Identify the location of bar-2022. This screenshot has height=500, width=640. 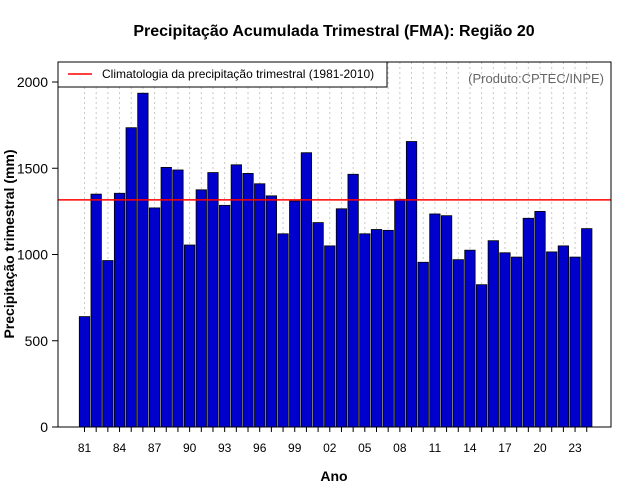
(563, 336).